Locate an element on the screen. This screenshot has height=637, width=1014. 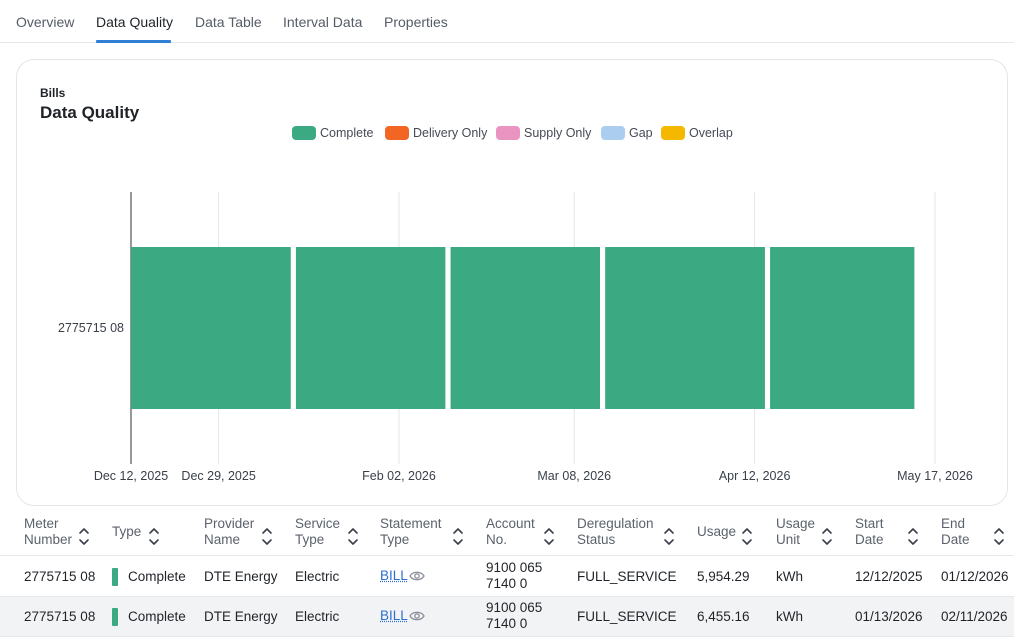
legend-swatch-gap is located at coordinates (613, 133).